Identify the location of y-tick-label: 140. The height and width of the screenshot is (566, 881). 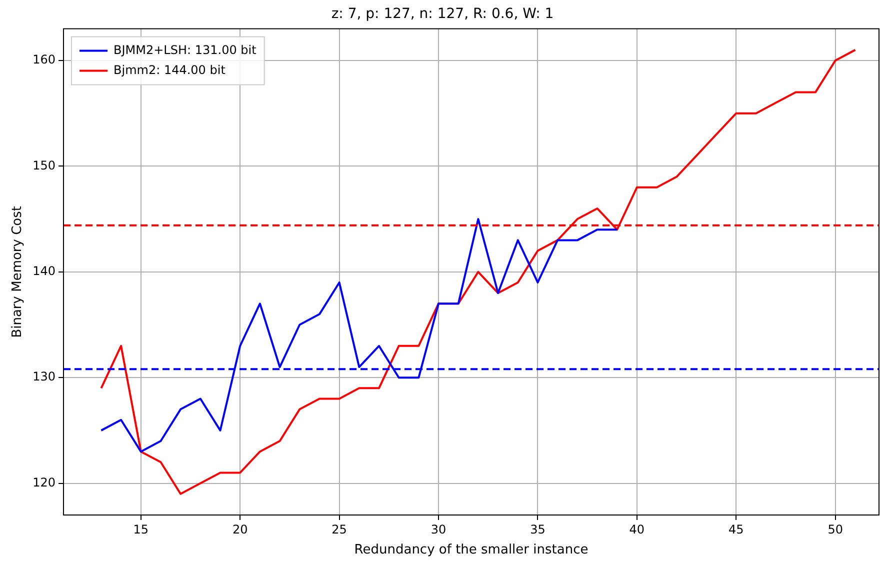
(44, 271).